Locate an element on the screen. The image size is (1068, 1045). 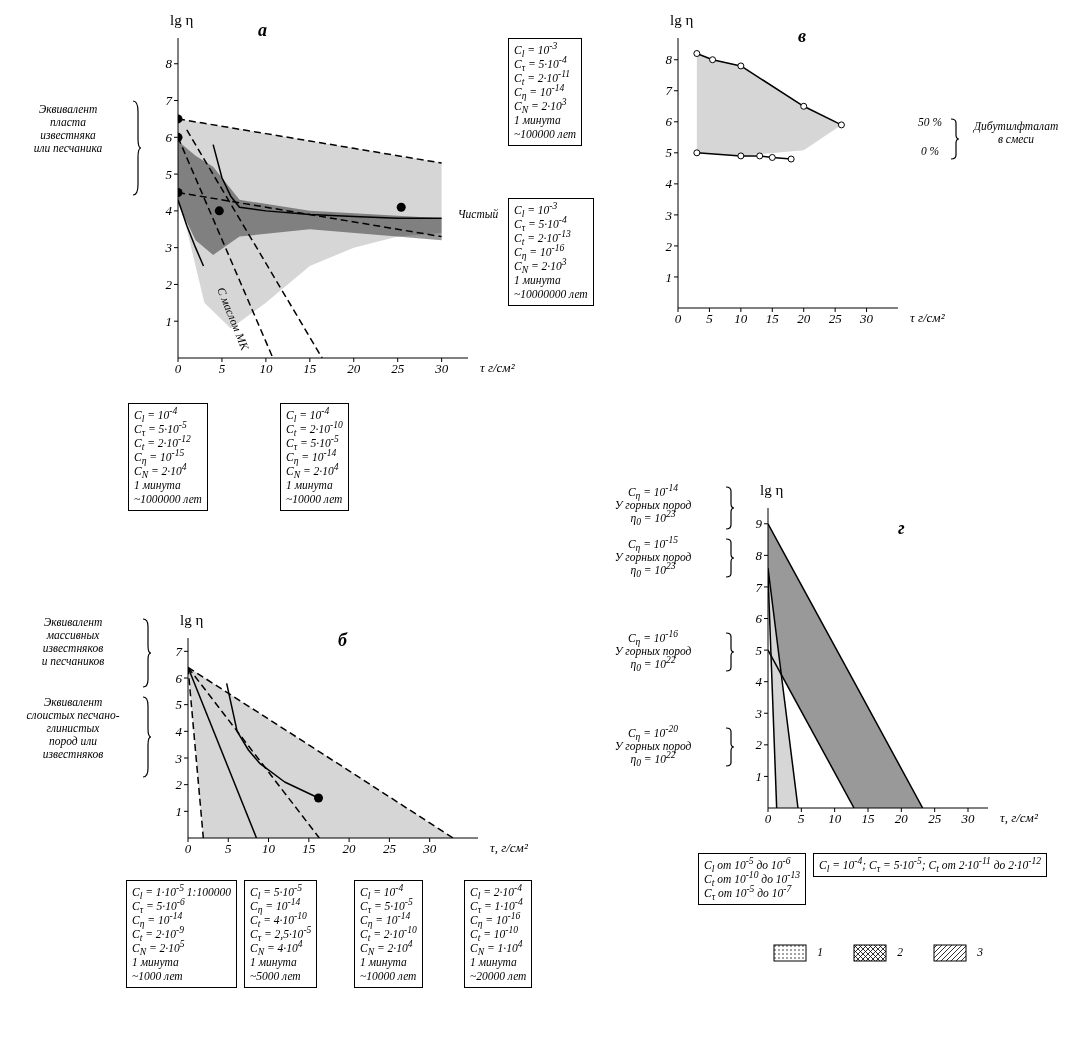
text: C$_{l}$ = 10$^{-4}$ C$_{τ}$ = 5·10$^{-5}$ C$_{t}$ = 2·10$^{-12}$ C$_{η}$ = 10$^{-15}$ C$_{N}$ = 2·10$^{4}$ 1 минута ~1000000 лет is located at coordinates (168, 455).